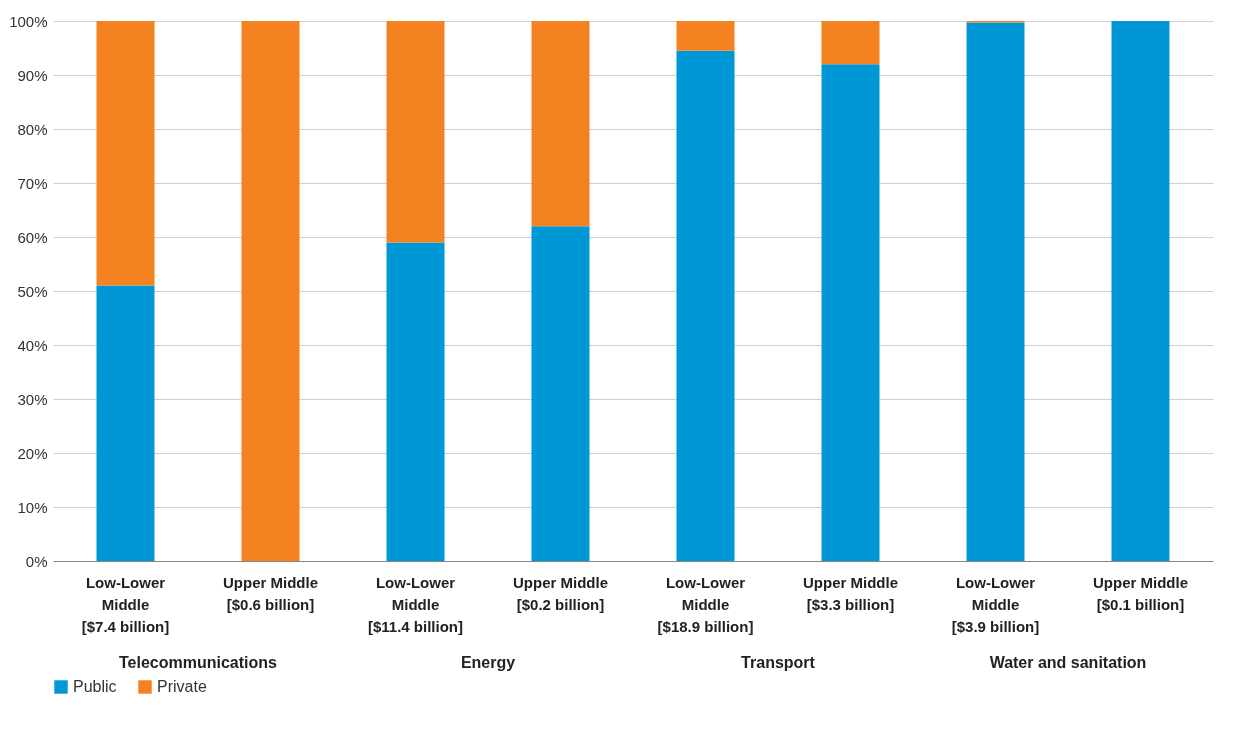 The image size is (1246, 748). I want to click on text: Telecommunications, so click(198, 662).